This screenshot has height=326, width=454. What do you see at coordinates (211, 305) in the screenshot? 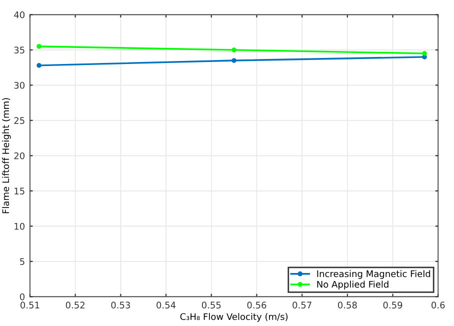
I see `x-tick-label: 0.55` at bounding box center [211, 305].